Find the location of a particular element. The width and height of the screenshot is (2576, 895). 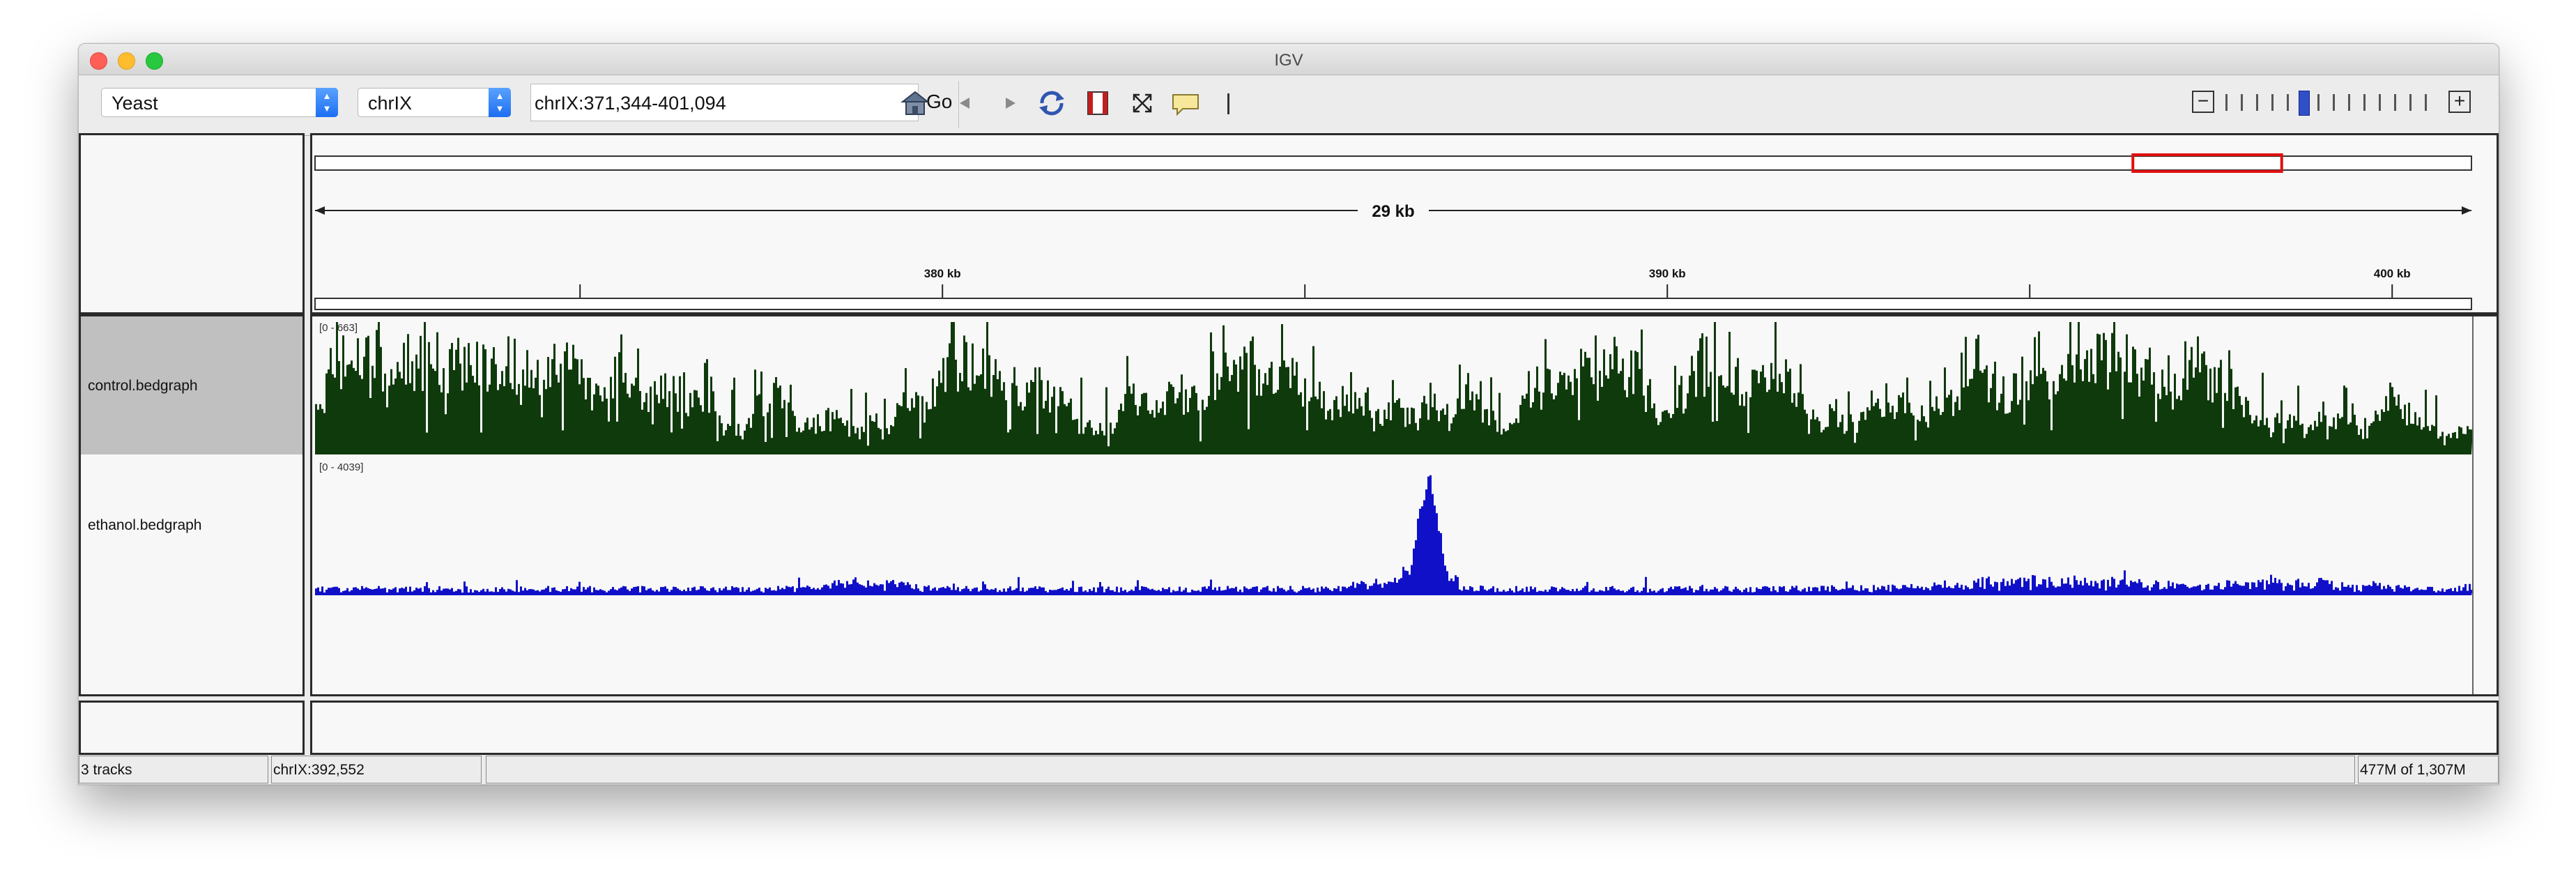

track-name-panel: control.bedgraph ethanol.bedgraph is located at coordinates (192, 505).